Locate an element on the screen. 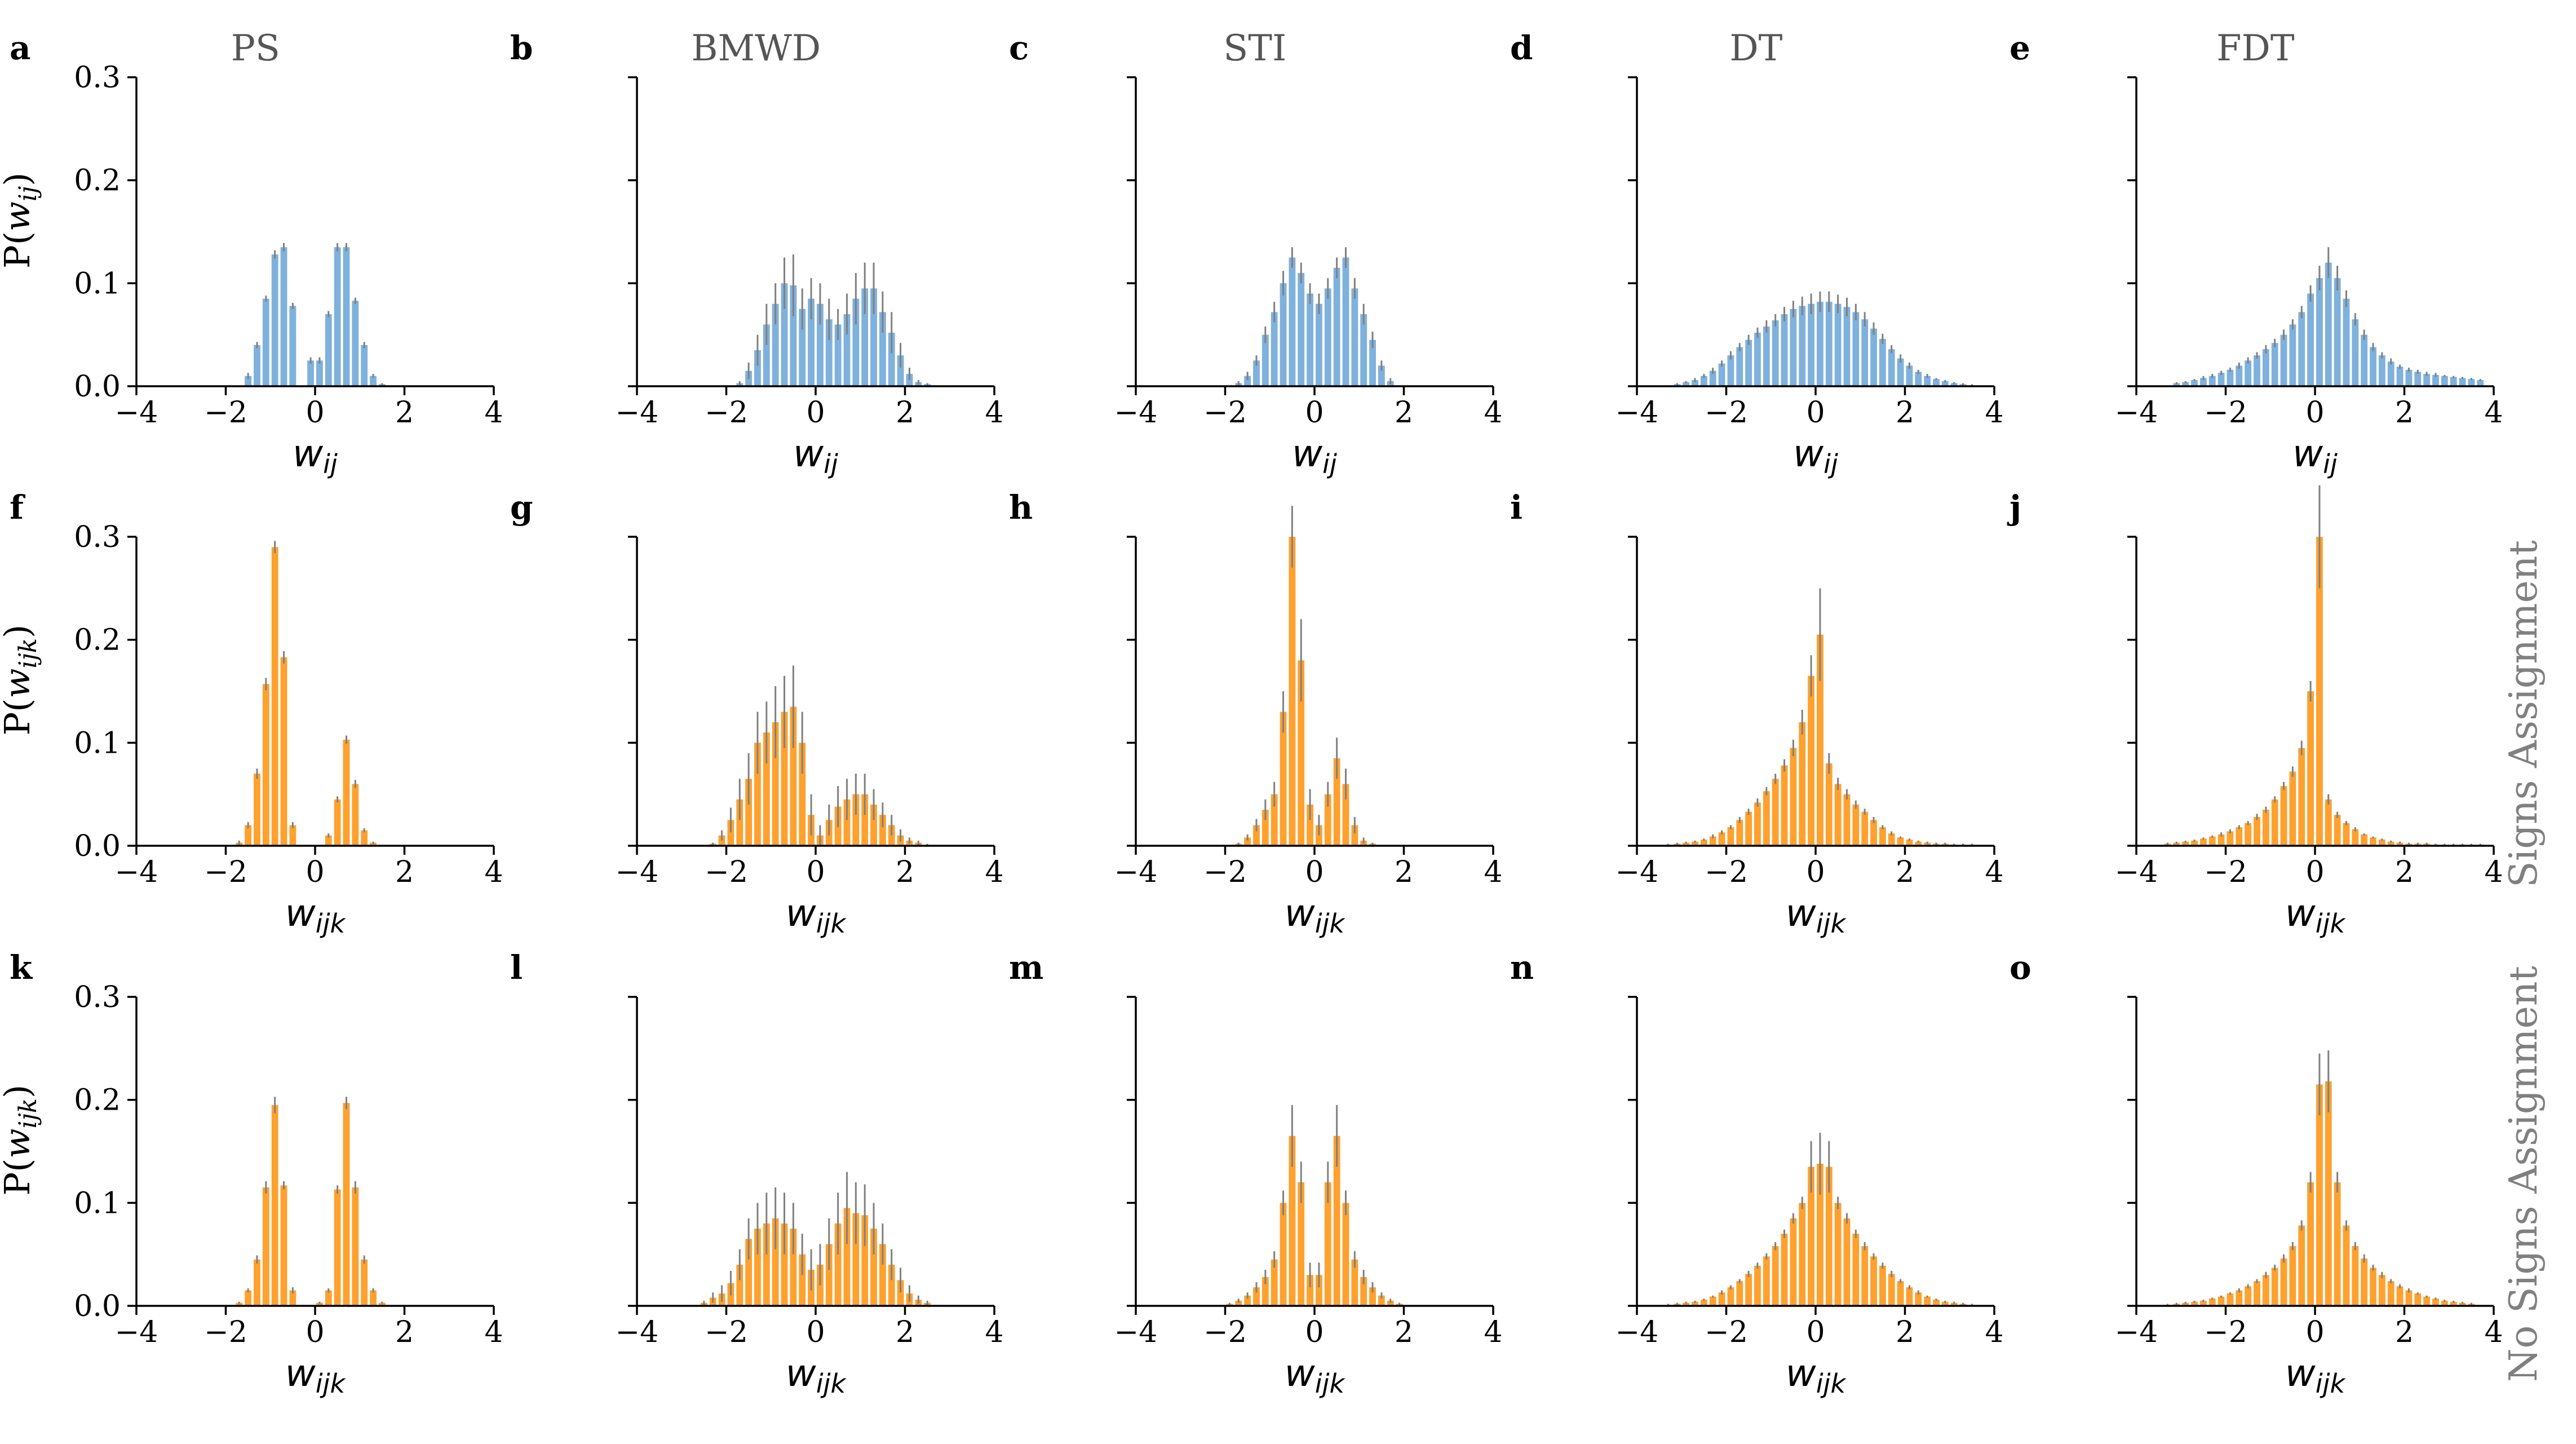 The height and width of the screenshot is (1444, 2576). panel-j: −4 −2 0 2 4 j wijk is located at coordinates (2255, 712).